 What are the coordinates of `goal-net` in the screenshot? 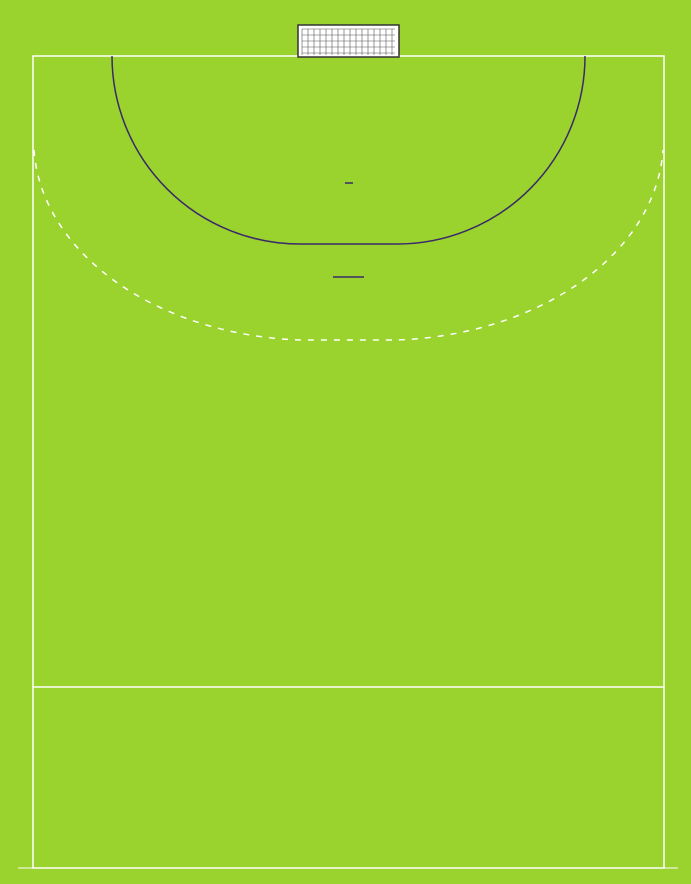 It's located at (348, 41).